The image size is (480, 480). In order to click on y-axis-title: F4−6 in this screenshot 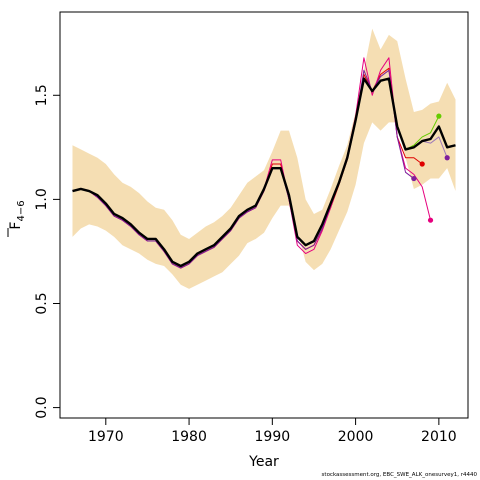, I will do `click(17, 218)`.